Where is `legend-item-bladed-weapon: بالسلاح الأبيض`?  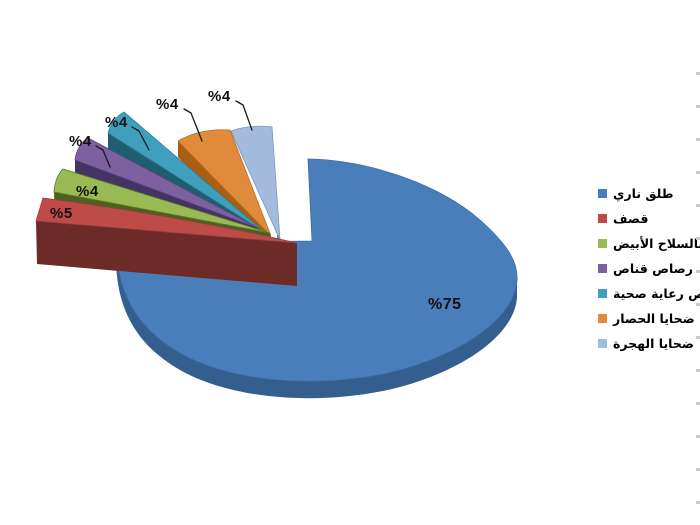 legend-item-bladed-weapon: بالسلاح الأبيض is located at coordinates (649, 243).